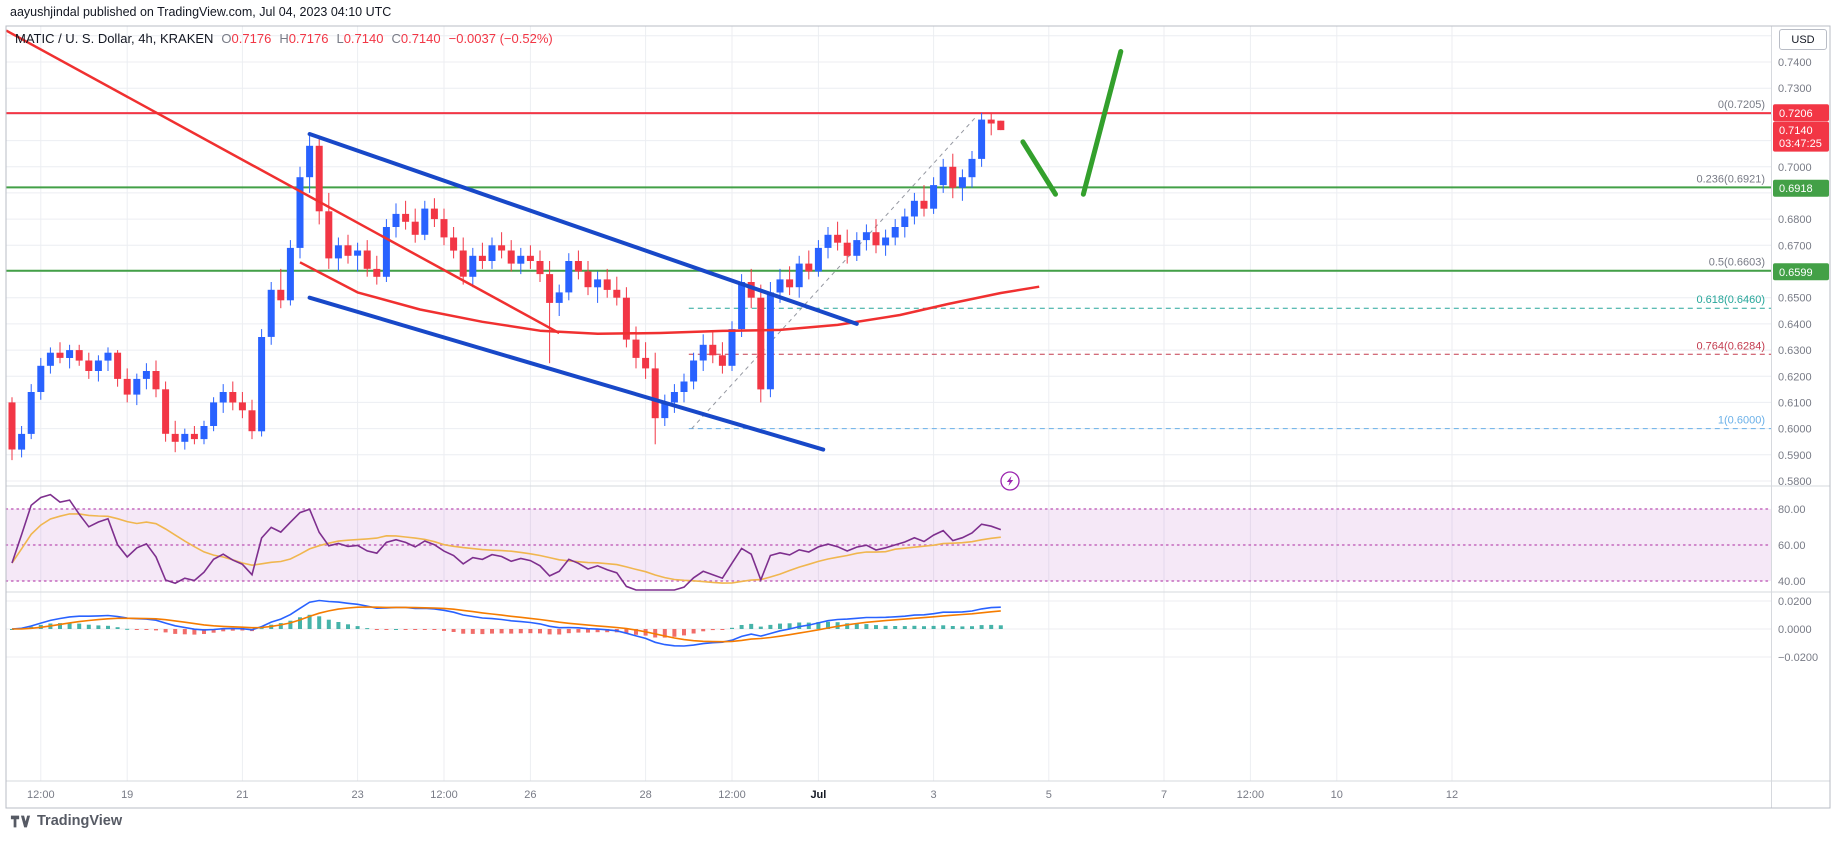 This screenshot has height=845, width=1835. What do you see at coordinates (506, 542) in the screenshot?
I see `rsi-line` at bounding box center [506, 542].